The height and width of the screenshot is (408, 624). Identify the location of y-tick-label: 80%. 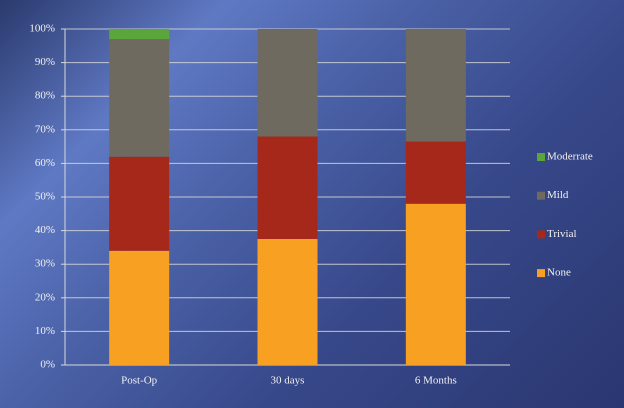
(45, 96).